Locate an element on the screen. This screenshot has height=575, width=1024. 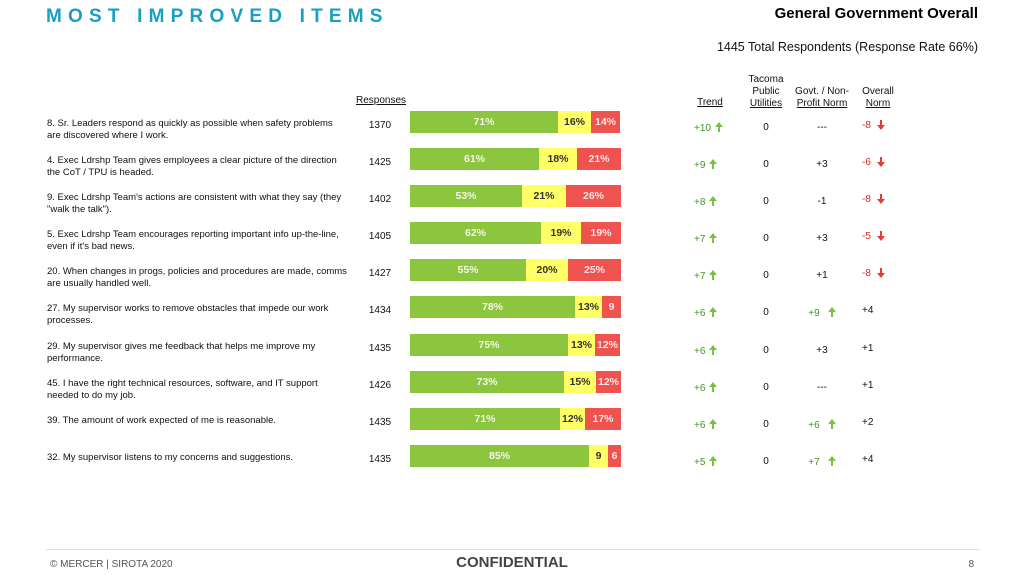
column-header-tpu: Tacoma Public Utilities is located at coordinates (766, 91).